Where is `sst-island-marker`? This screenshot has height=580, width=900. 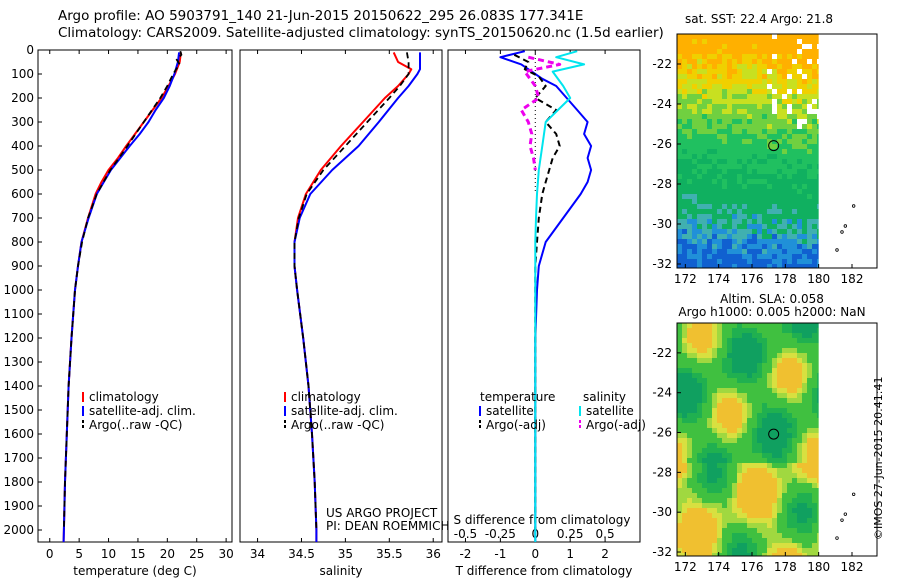
sst-island-marker is located at coordinates (845, 226).